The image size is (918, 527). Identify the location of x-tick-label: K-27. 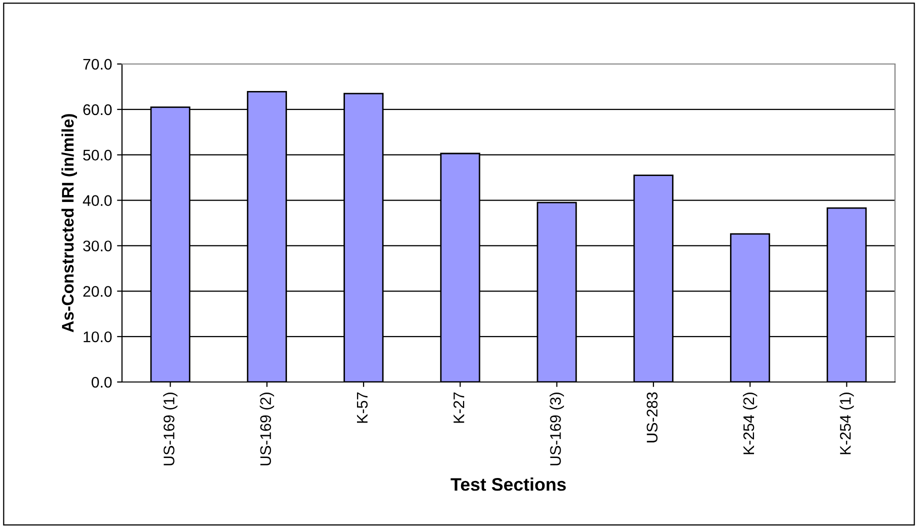
(458, 407).